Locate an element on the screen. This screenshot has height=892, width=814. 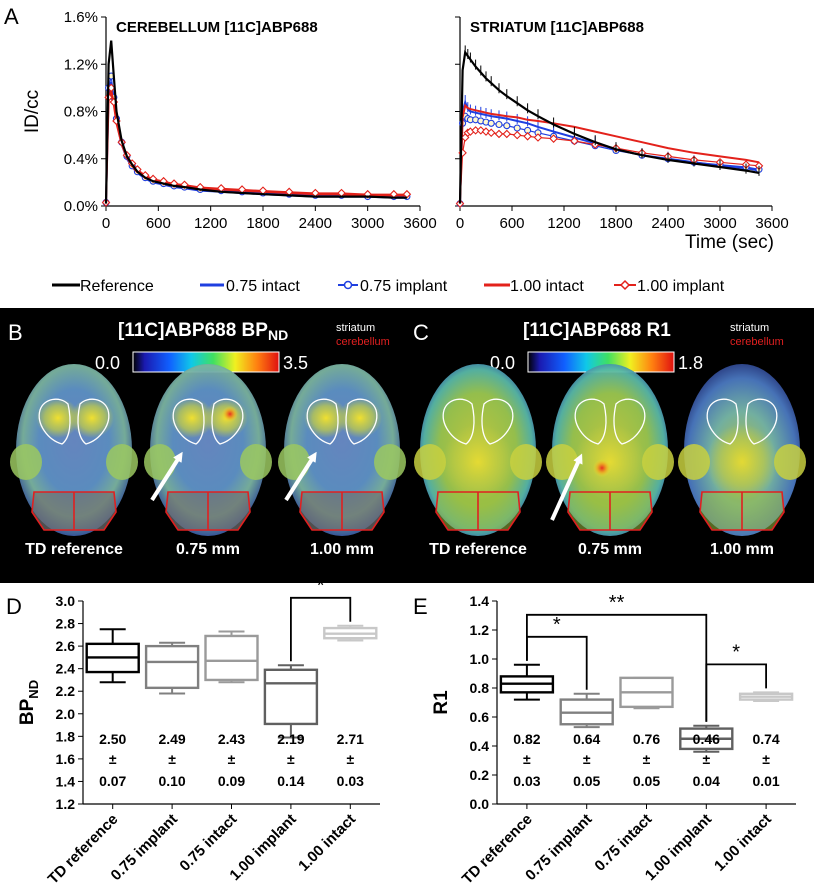
y-tick-label: 0.0% is located at coordinates (81, 206).